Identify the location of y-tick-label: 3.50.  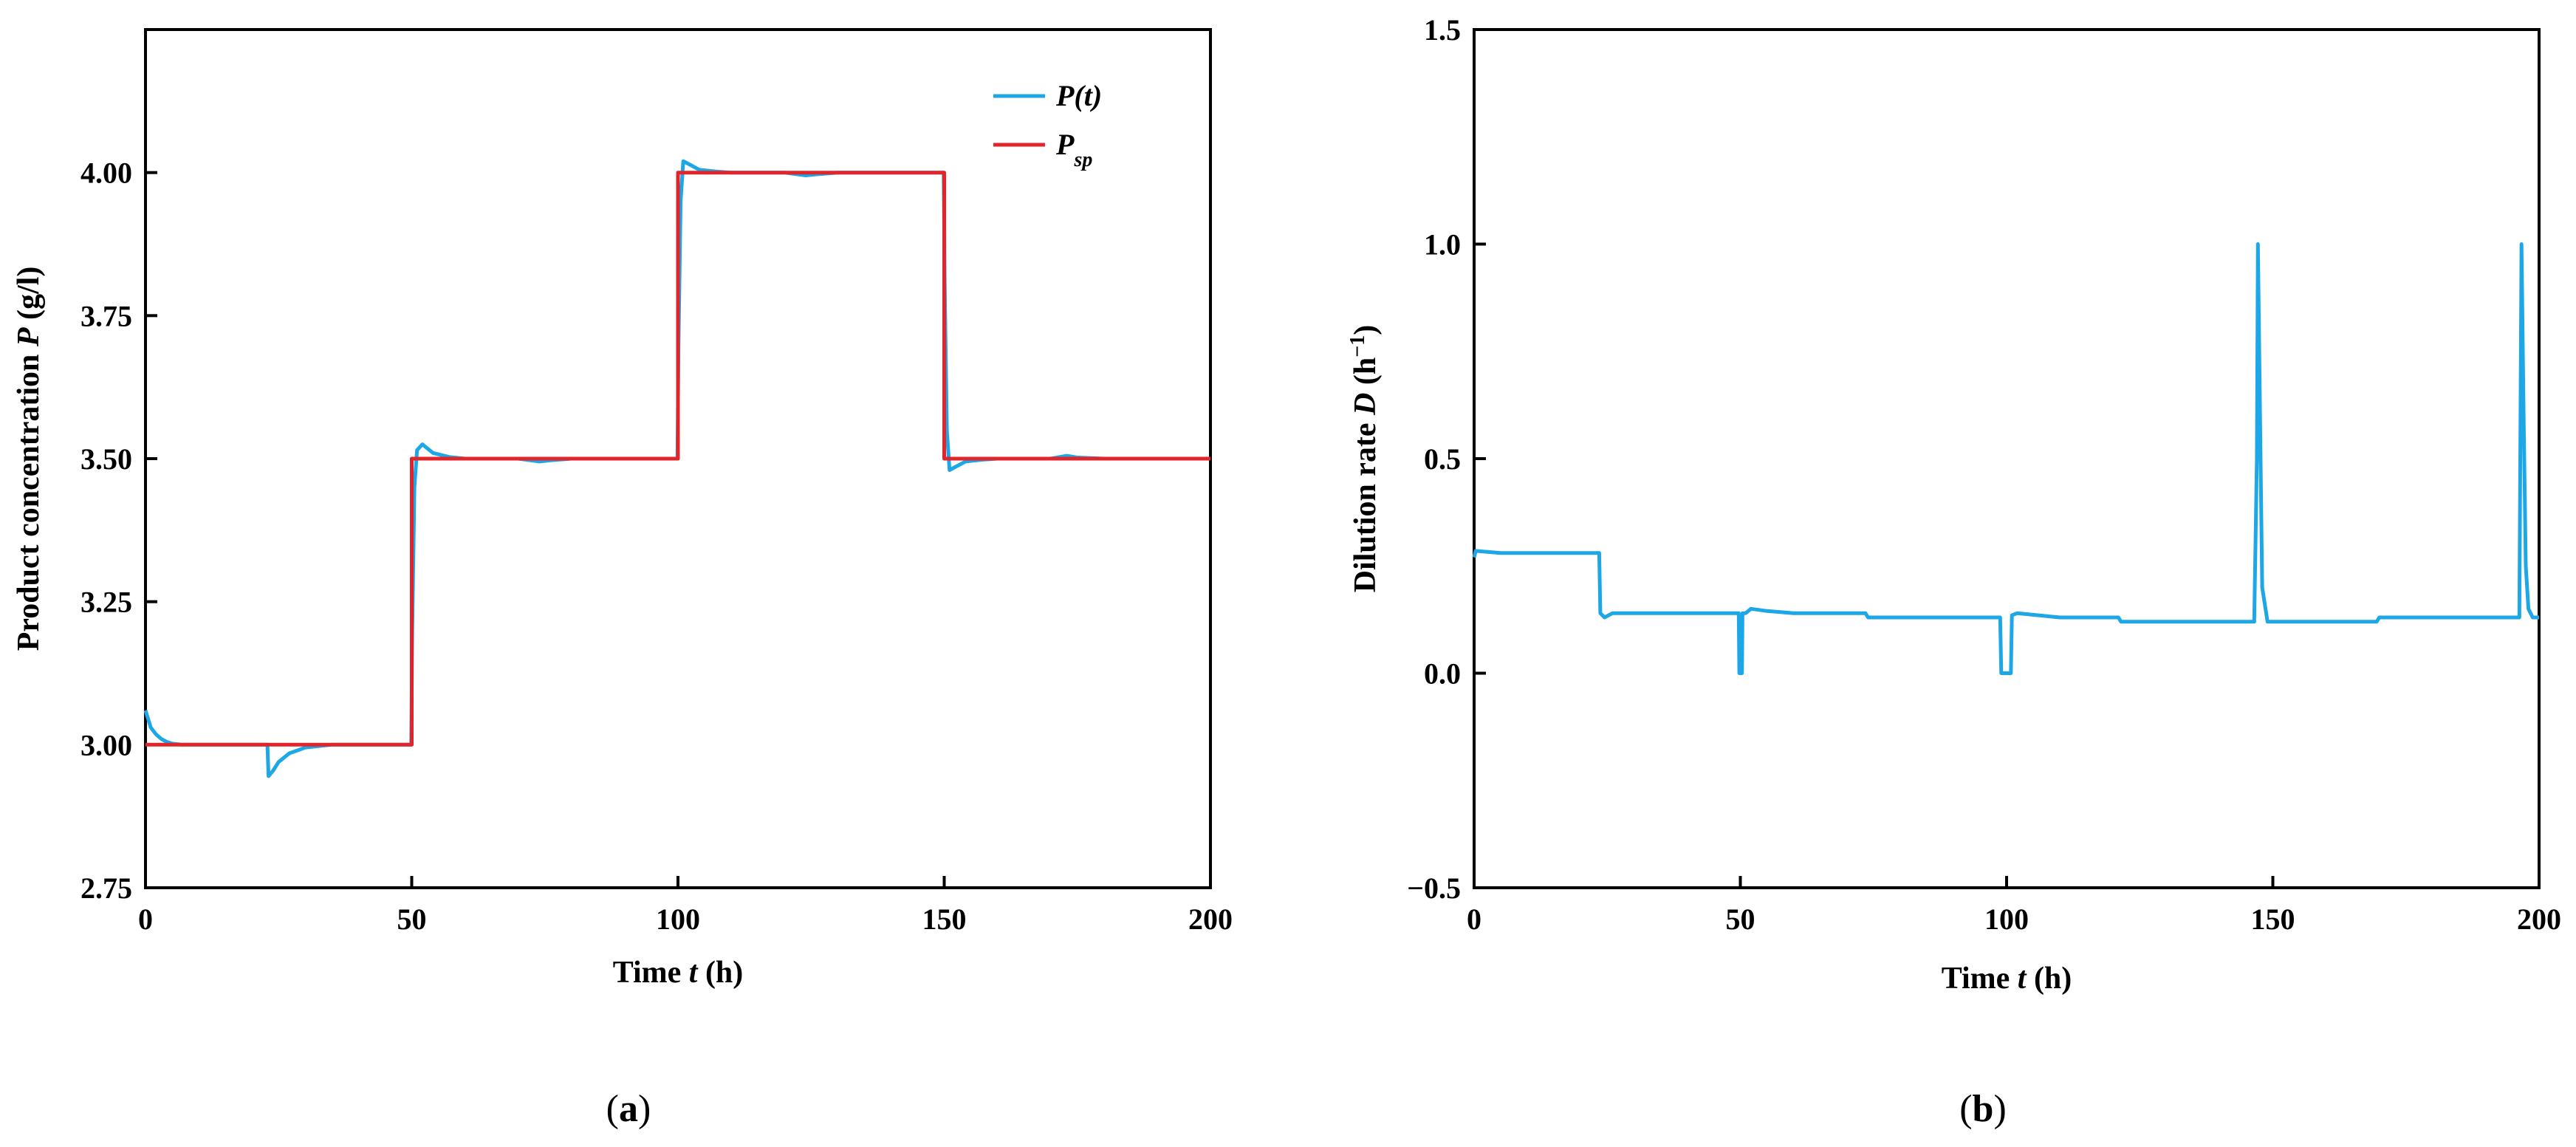
(106, 459).